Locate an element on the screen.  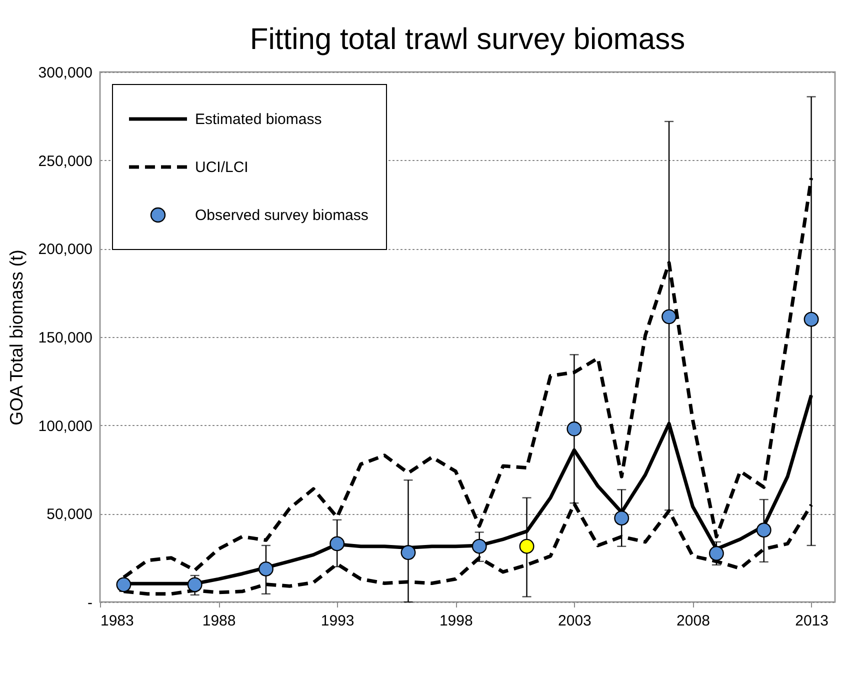
x-tick-label: 1993 is located at coordinates (337, 621).